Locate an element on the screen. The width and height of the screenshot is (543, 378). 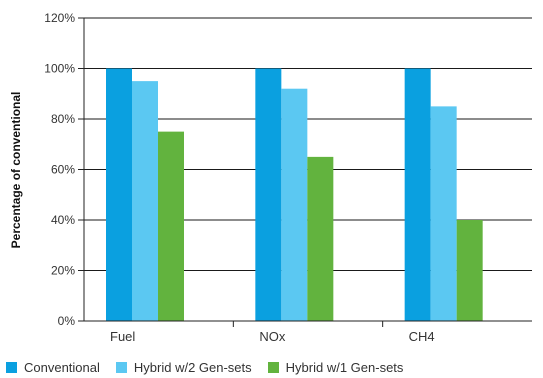
bar-fuel-hybrid-w-2-gen-sets is located at coordinates (145, 201).